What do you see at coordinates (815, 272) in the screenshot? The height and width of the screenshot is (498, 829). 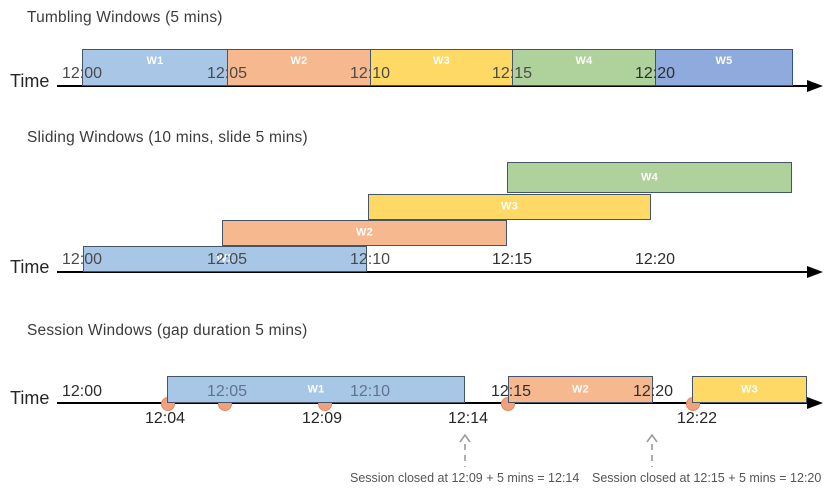 I see `sliding-axis-arrow-icon` at bounding box center [815, 272].